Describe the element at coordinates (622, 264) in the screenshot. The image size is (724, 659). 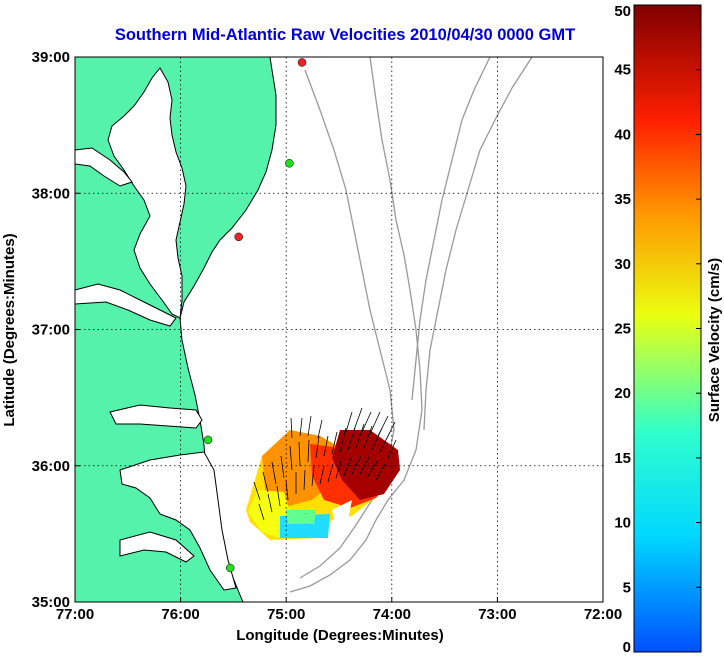
I see `colorbar-tick-label: 30` at that location.